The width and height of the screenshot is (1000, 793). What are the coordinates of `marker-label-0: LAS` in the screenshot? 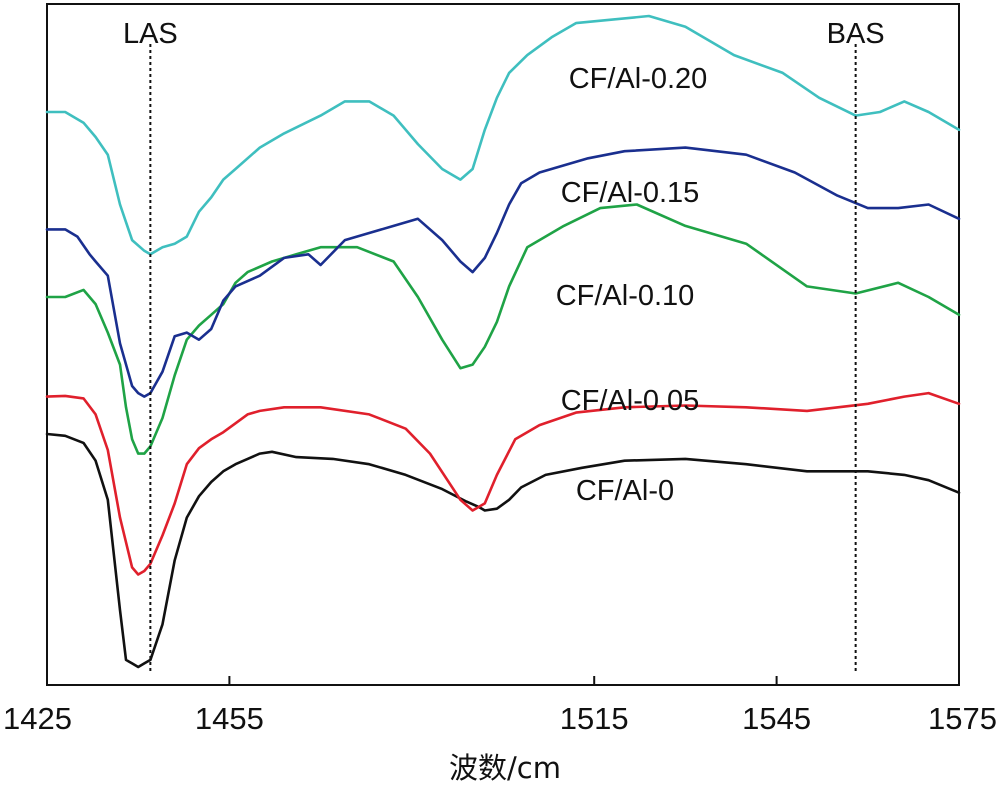 It's located at (150, 34).